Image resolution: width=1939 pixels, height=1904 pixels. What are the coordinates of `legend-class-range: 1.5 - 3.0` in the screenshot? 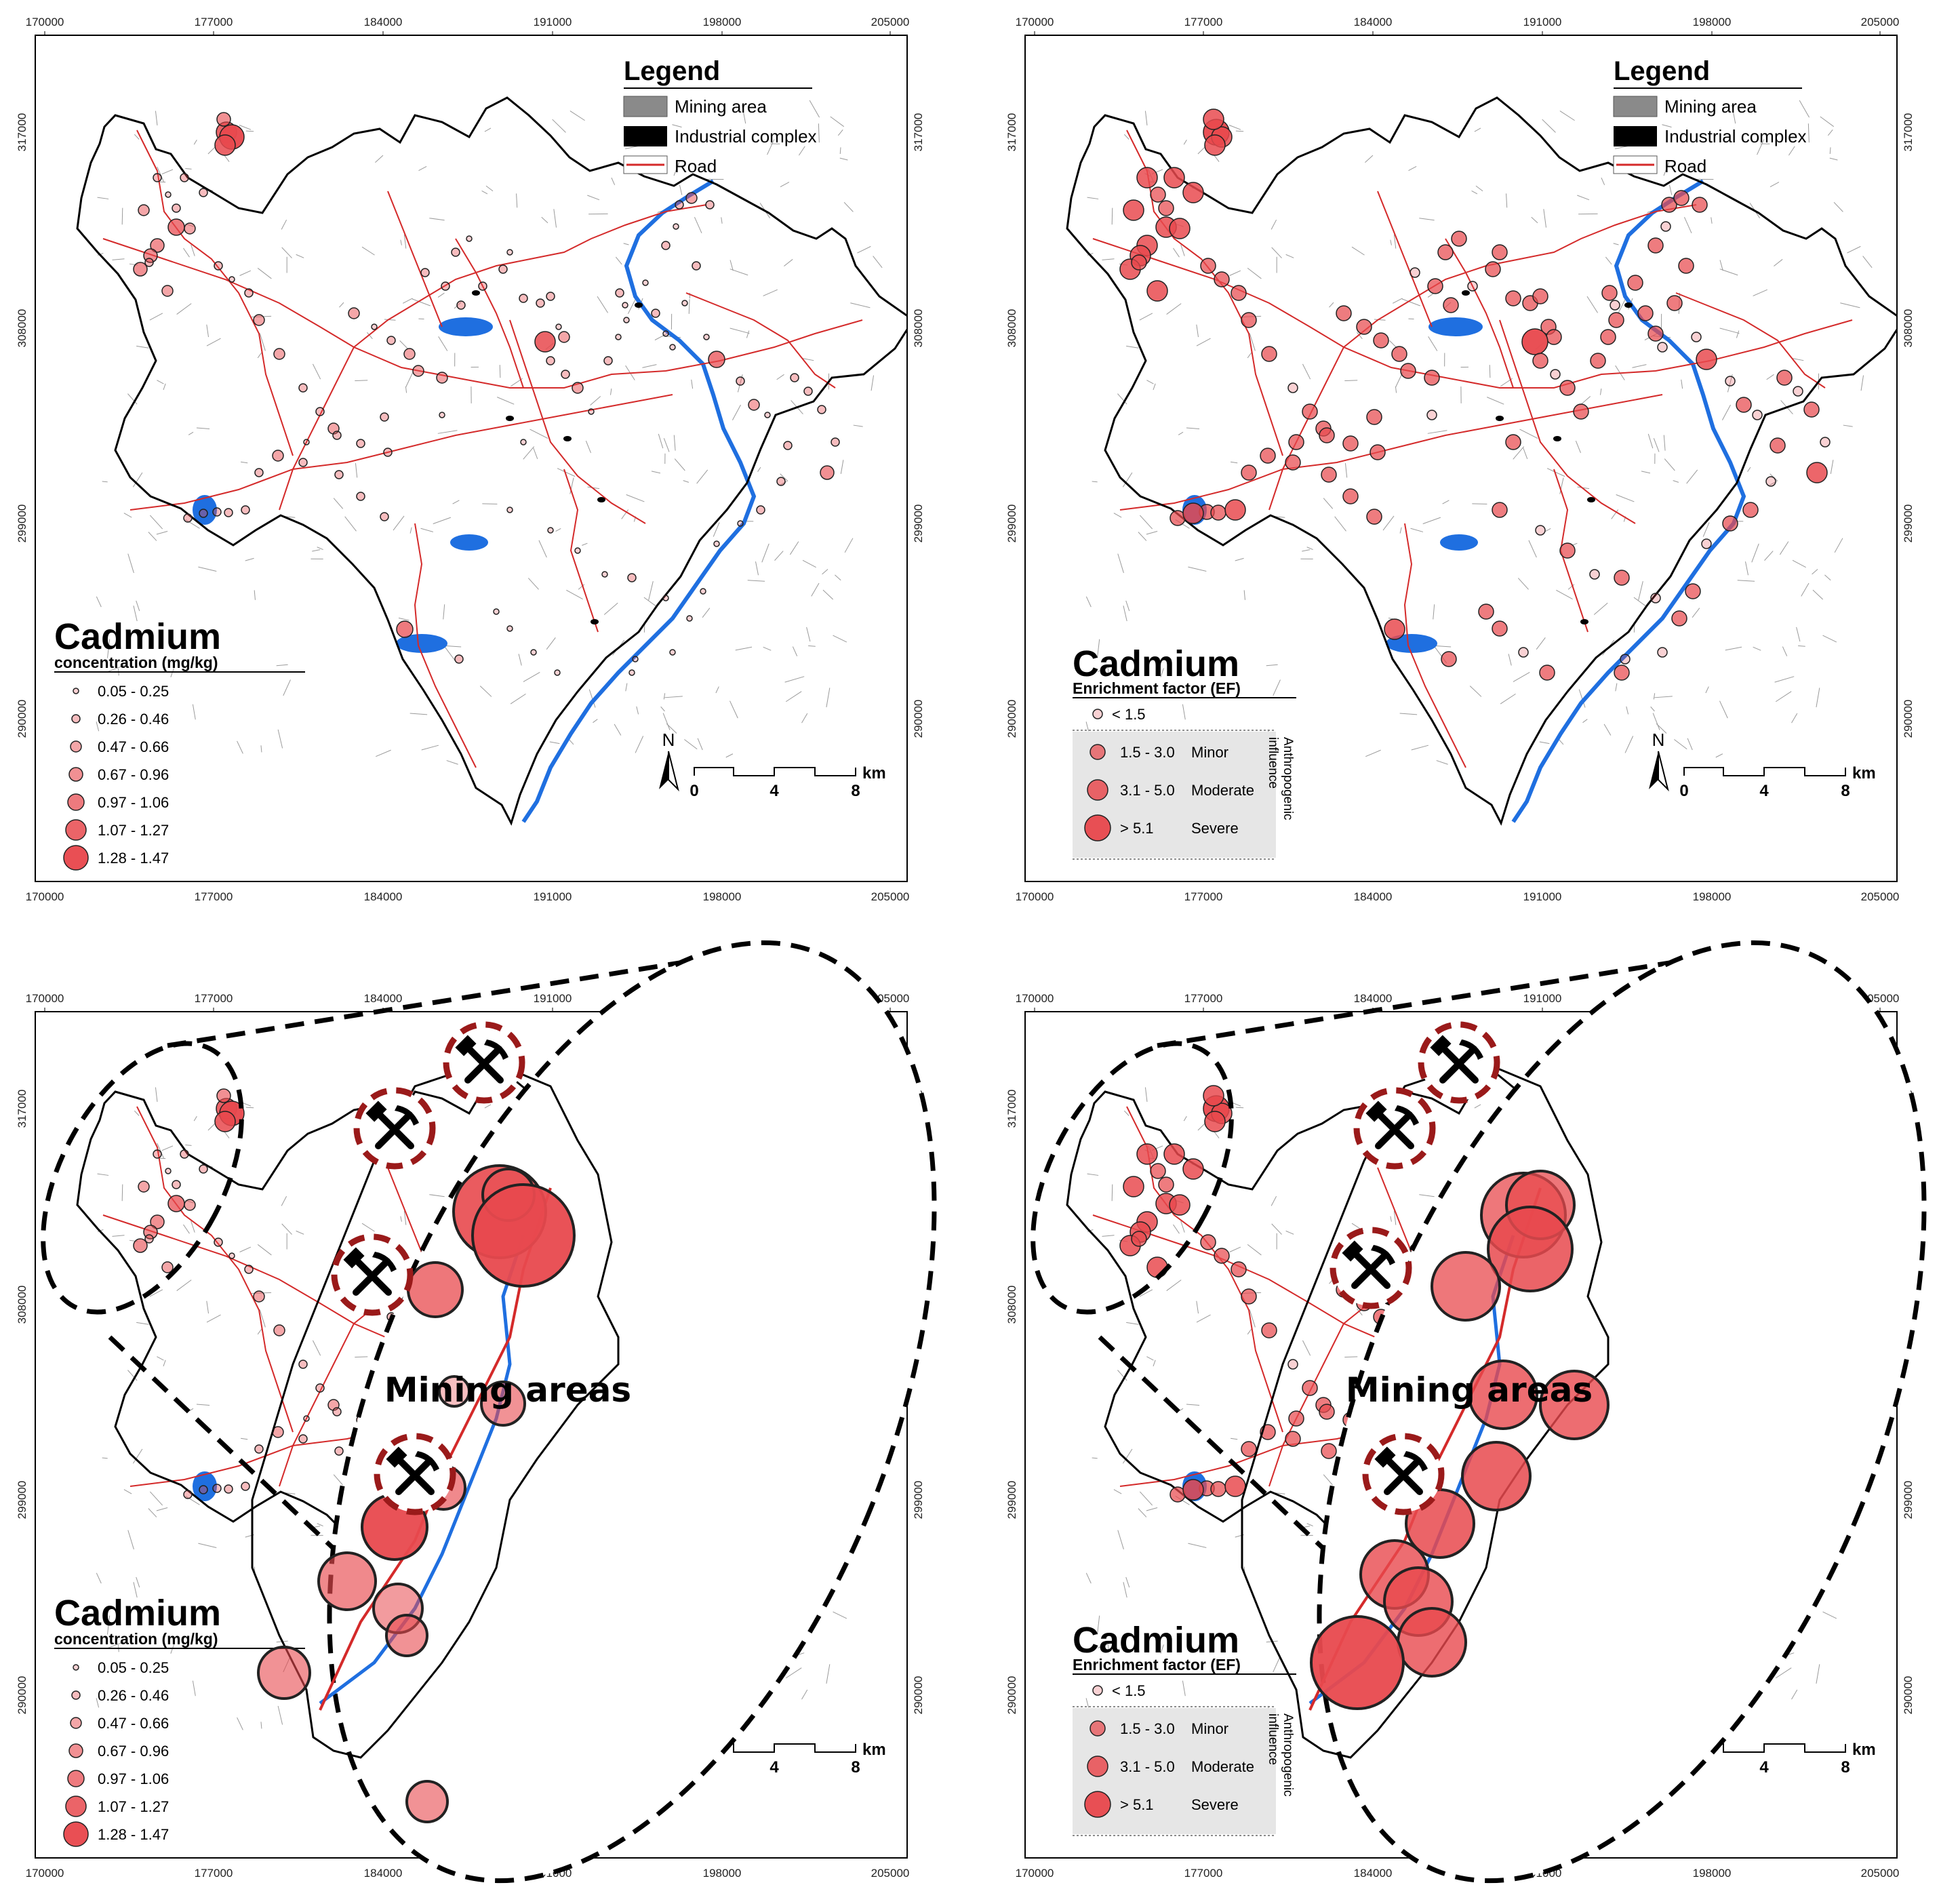 It's located at (1147, 752).